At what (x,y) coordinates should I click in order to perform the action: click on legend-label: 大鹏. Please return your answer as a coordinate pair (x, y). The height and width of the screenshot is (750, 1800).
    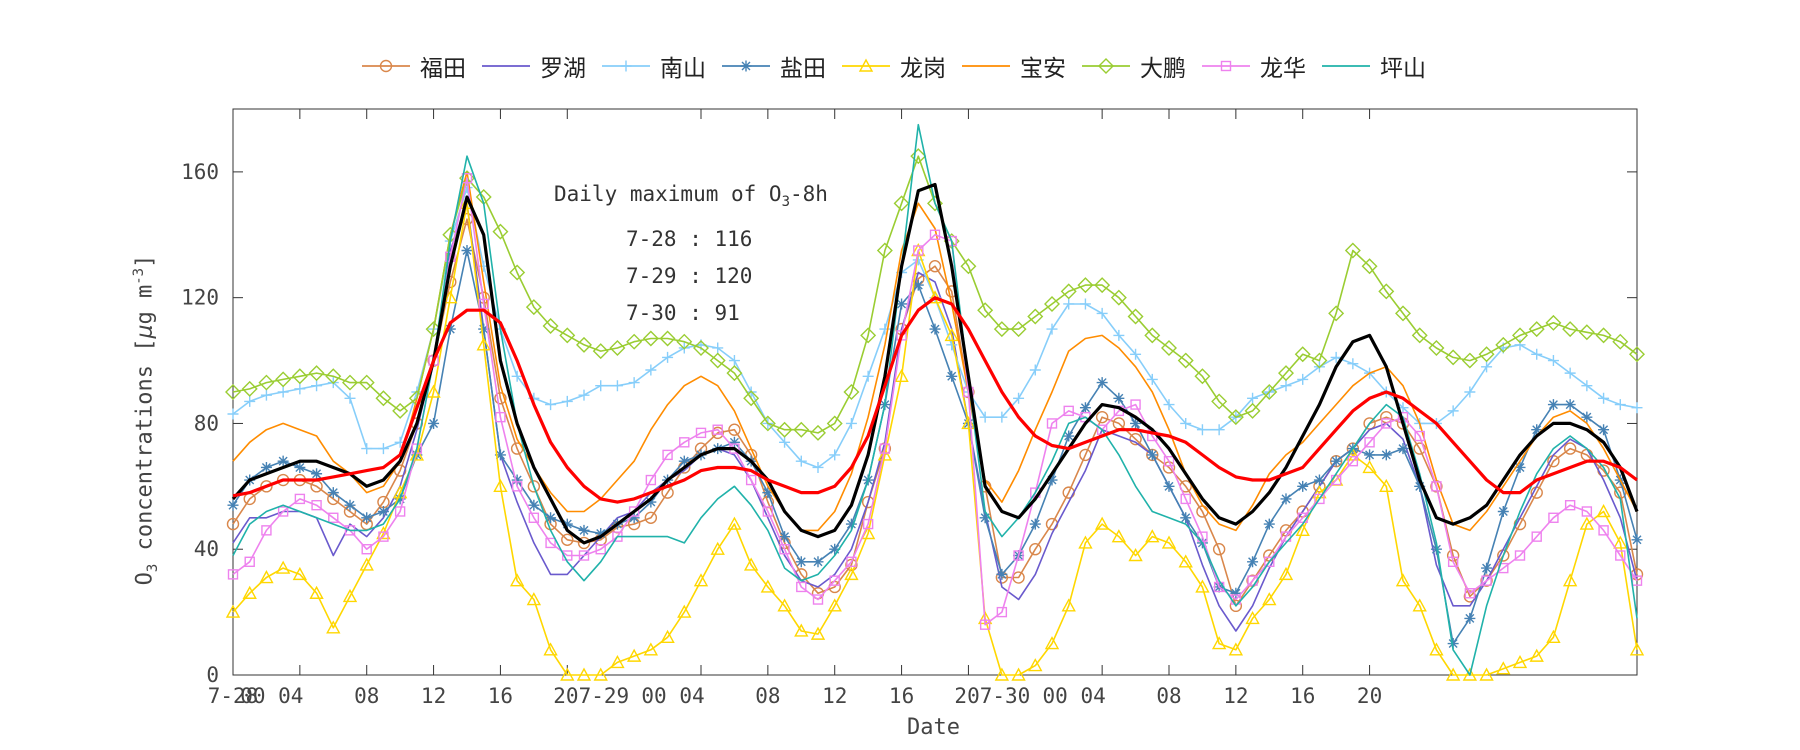
    Looking at the image, I should click on (1163, 69).